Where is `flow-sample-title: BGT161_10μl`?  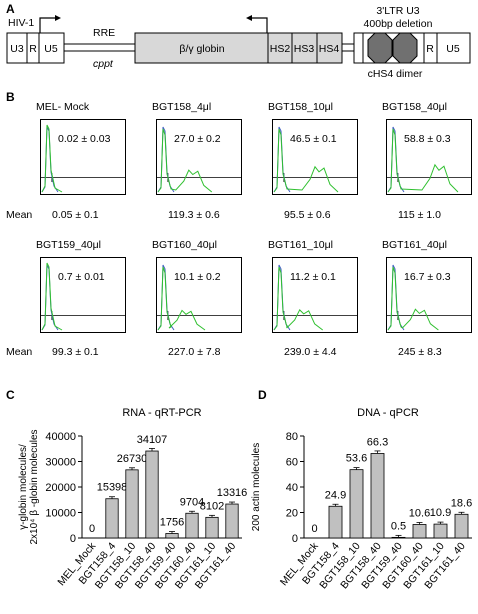
flow-sample-title: BGT161_10μl is located at coordinates (301, 245).